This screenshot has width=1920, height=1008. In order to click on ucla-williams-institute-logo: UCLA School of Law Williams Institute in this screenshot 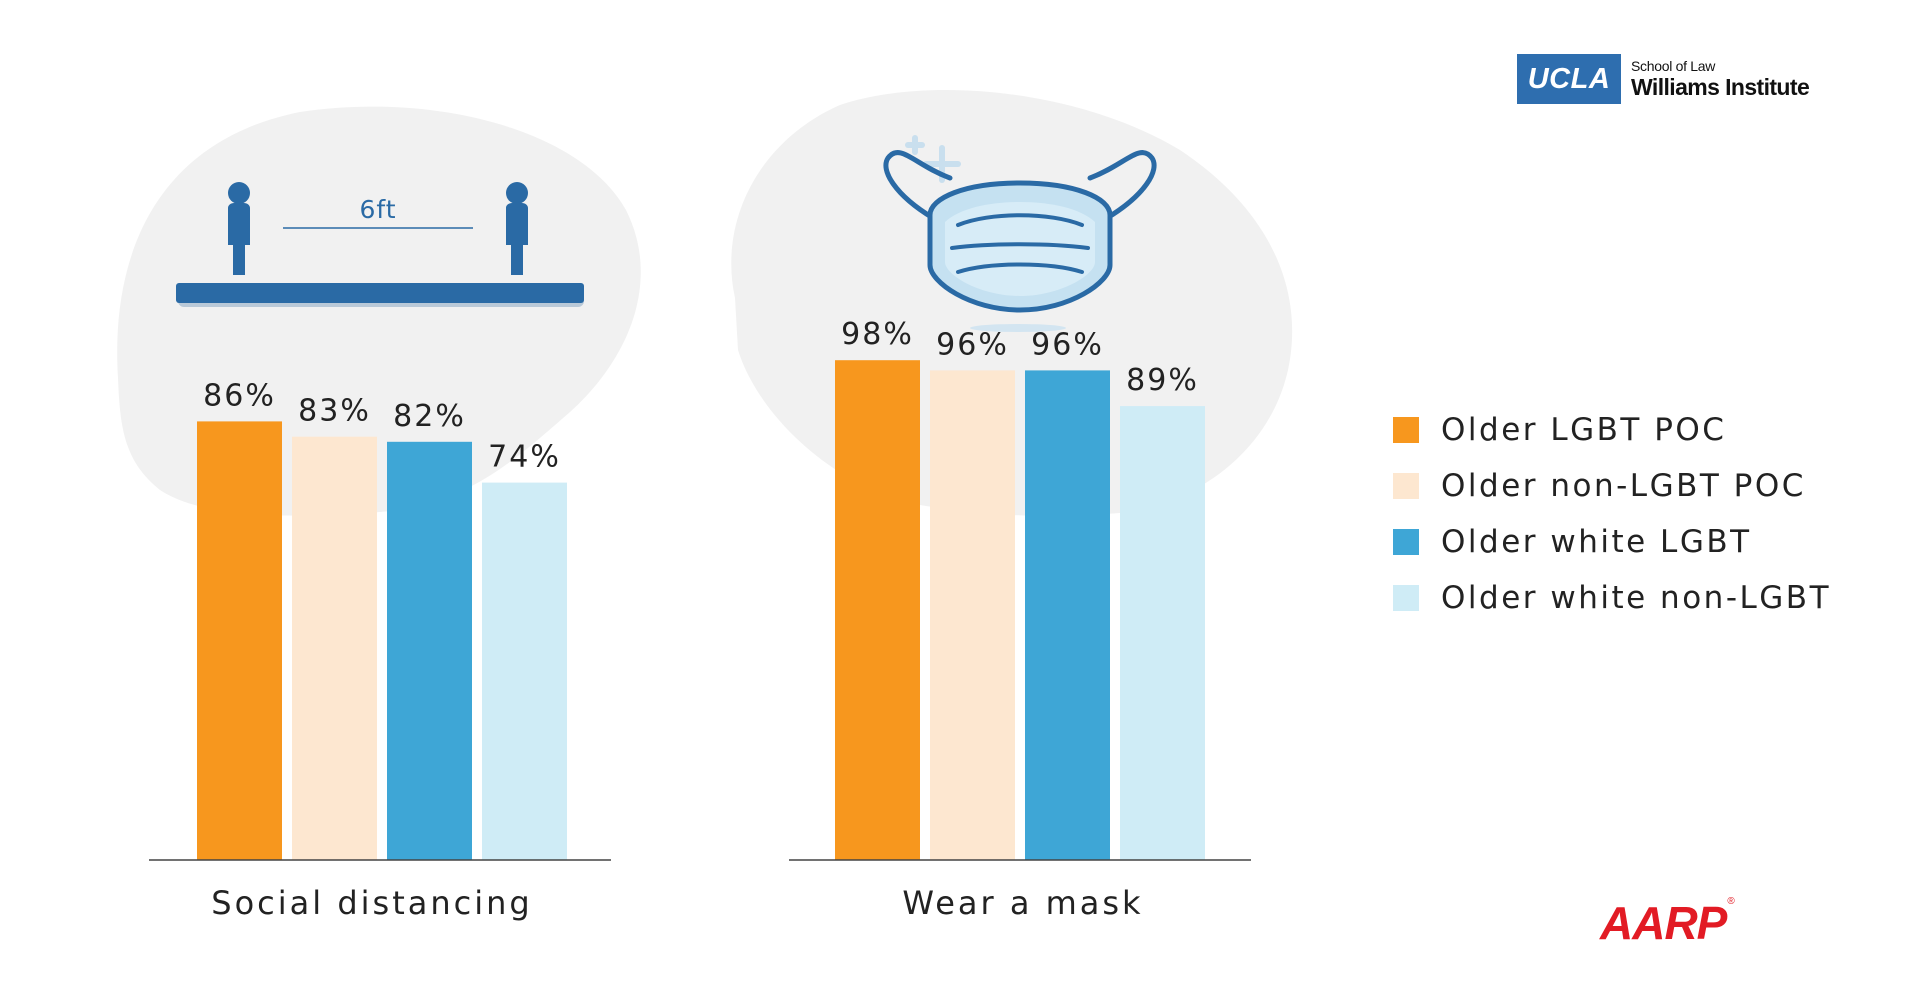, I will do `click(1663, 79)`.